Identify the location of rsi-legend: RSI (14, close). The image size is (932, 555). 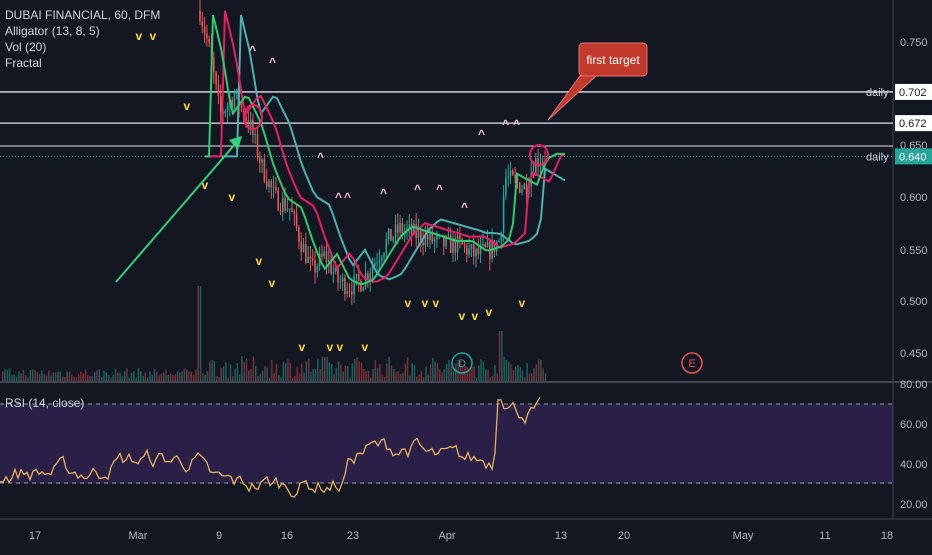
(45, 403).